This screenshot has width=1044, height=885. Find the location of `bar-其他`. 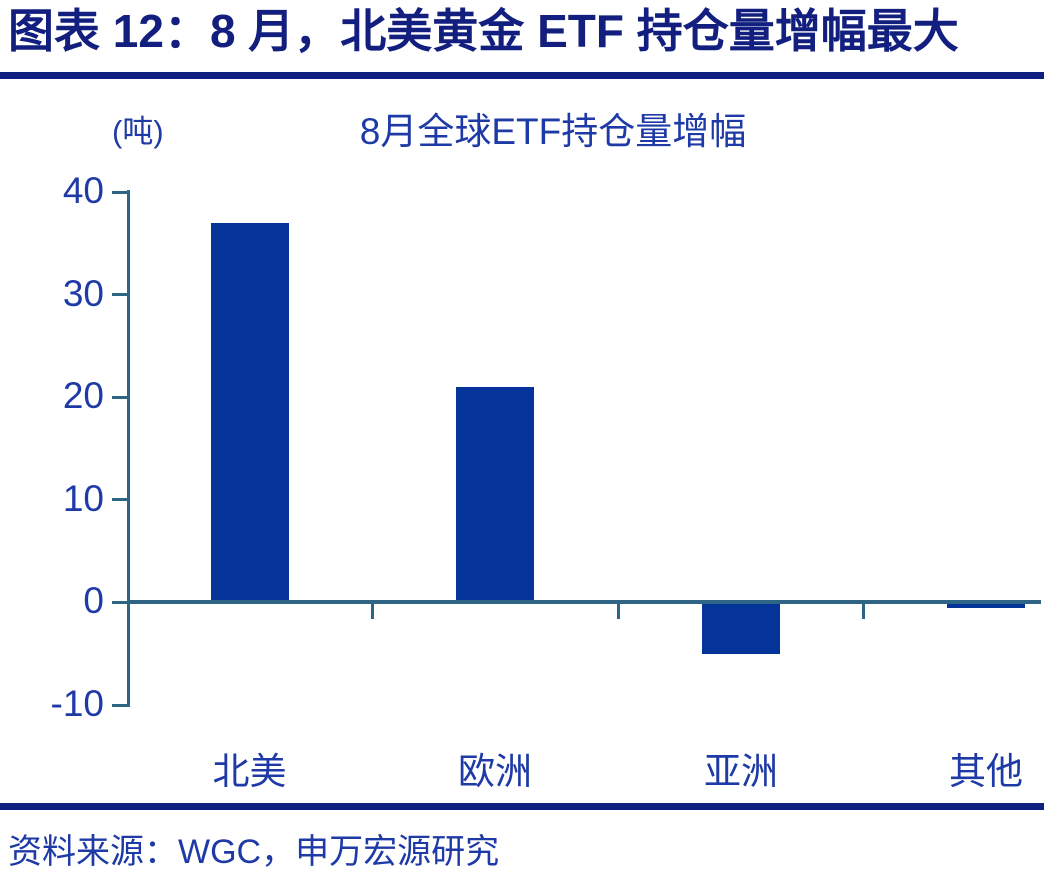

bar-其他 is located at coordinates (986, 605).